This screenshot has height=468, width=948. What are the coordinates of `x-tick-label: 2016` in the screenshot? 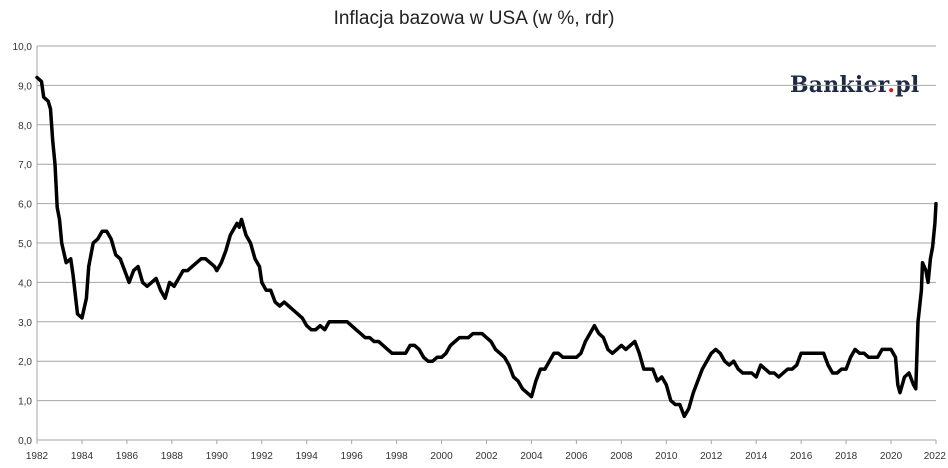 It's located at (801, 456).